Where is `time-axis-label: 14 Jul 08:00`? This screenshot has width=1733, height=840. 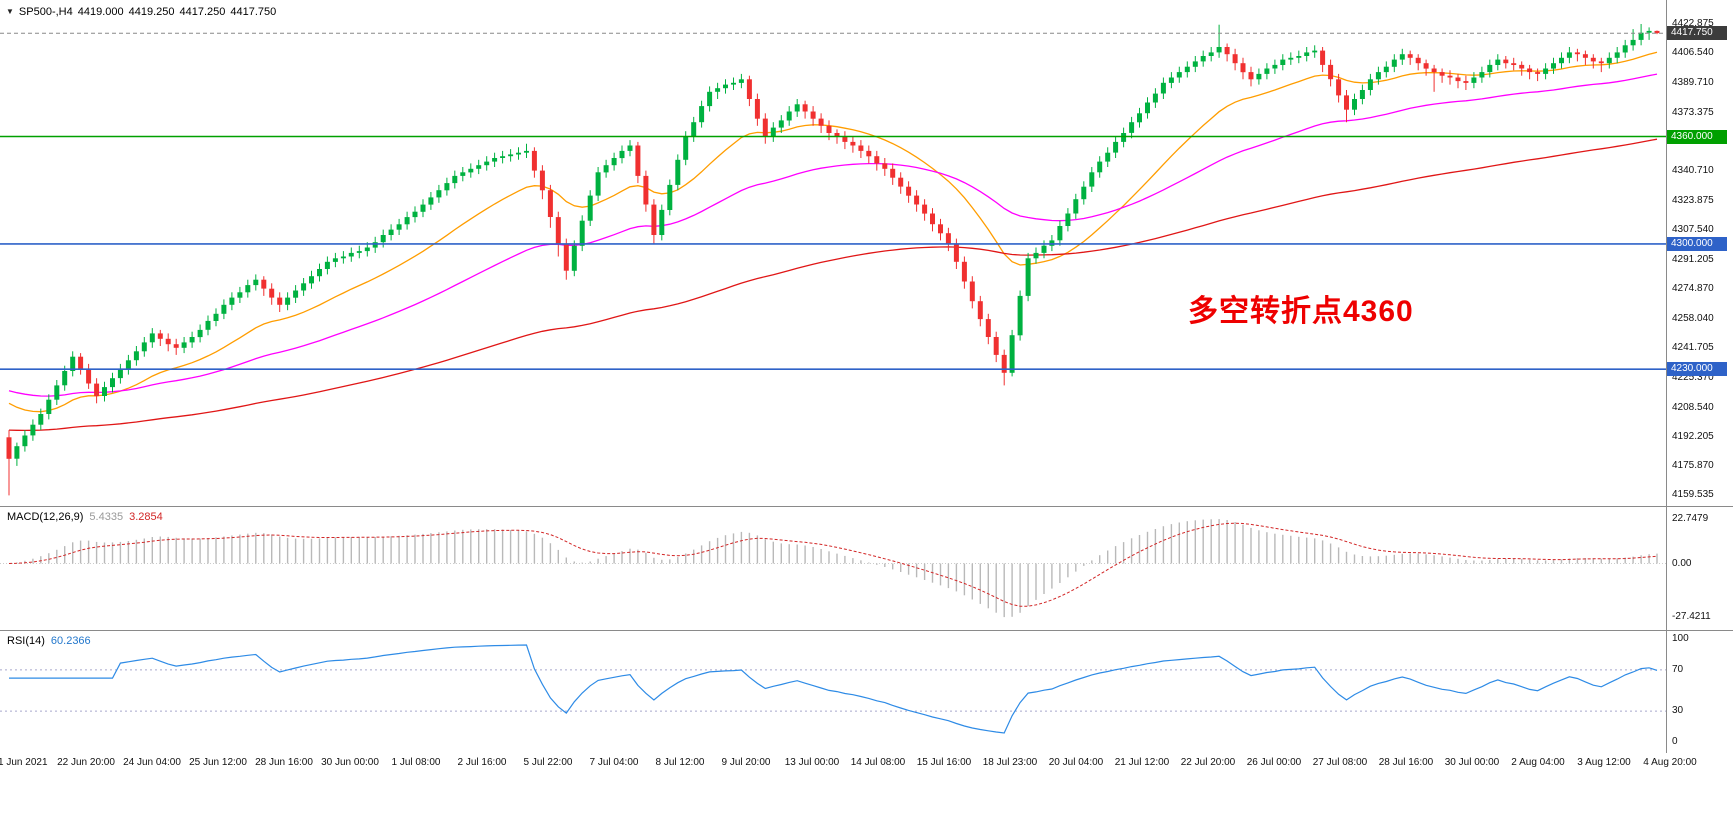
time-axis-label: 14 Jul 08:00 is located at coordinates (878, 762).